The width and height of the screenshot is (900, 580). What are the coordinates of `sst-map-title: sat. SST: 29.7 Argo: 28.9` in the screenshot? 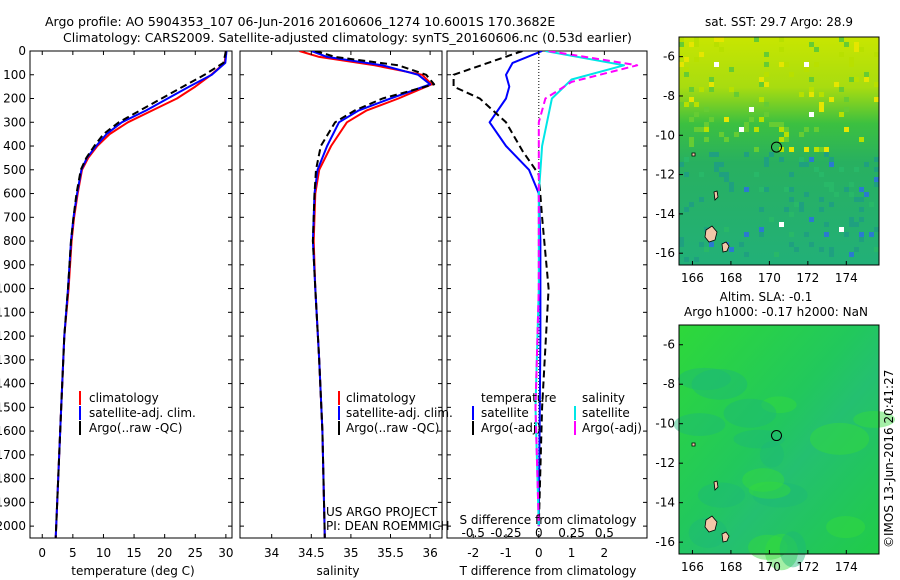 It's located at (779, 22).